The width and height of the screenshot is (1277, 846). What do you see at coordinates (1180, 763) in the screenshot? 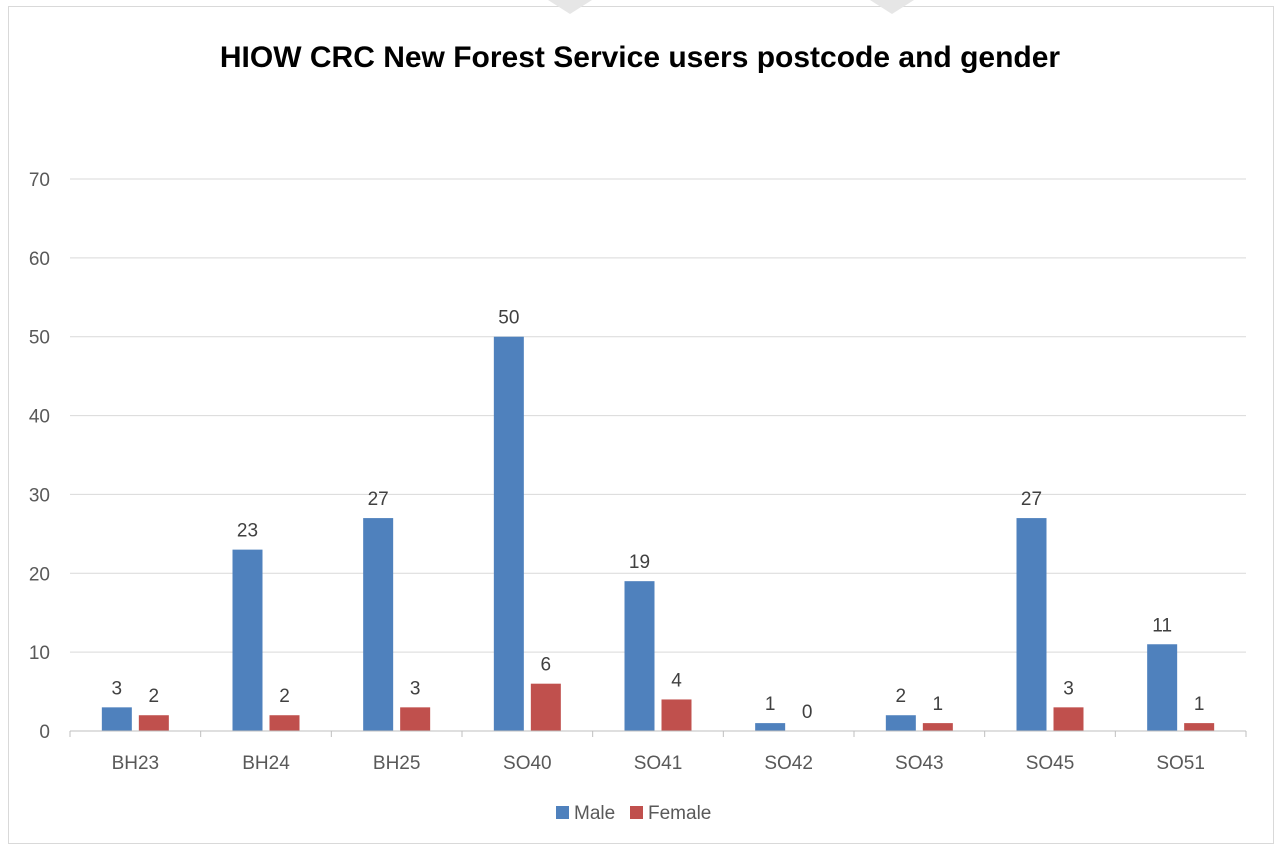
I see `x-tick-label: SO51` at bounding box center [1180, 763].